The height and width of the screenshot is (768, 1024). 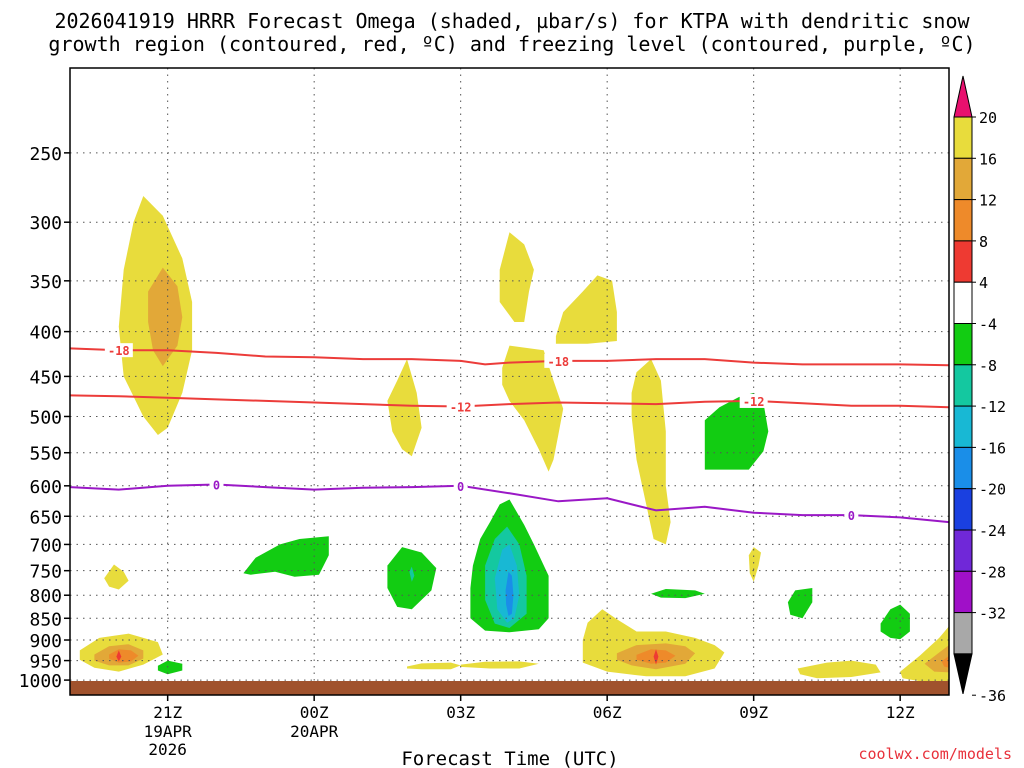 I want to click on colorbar-label-2: 12, so click(x=988, y=201).